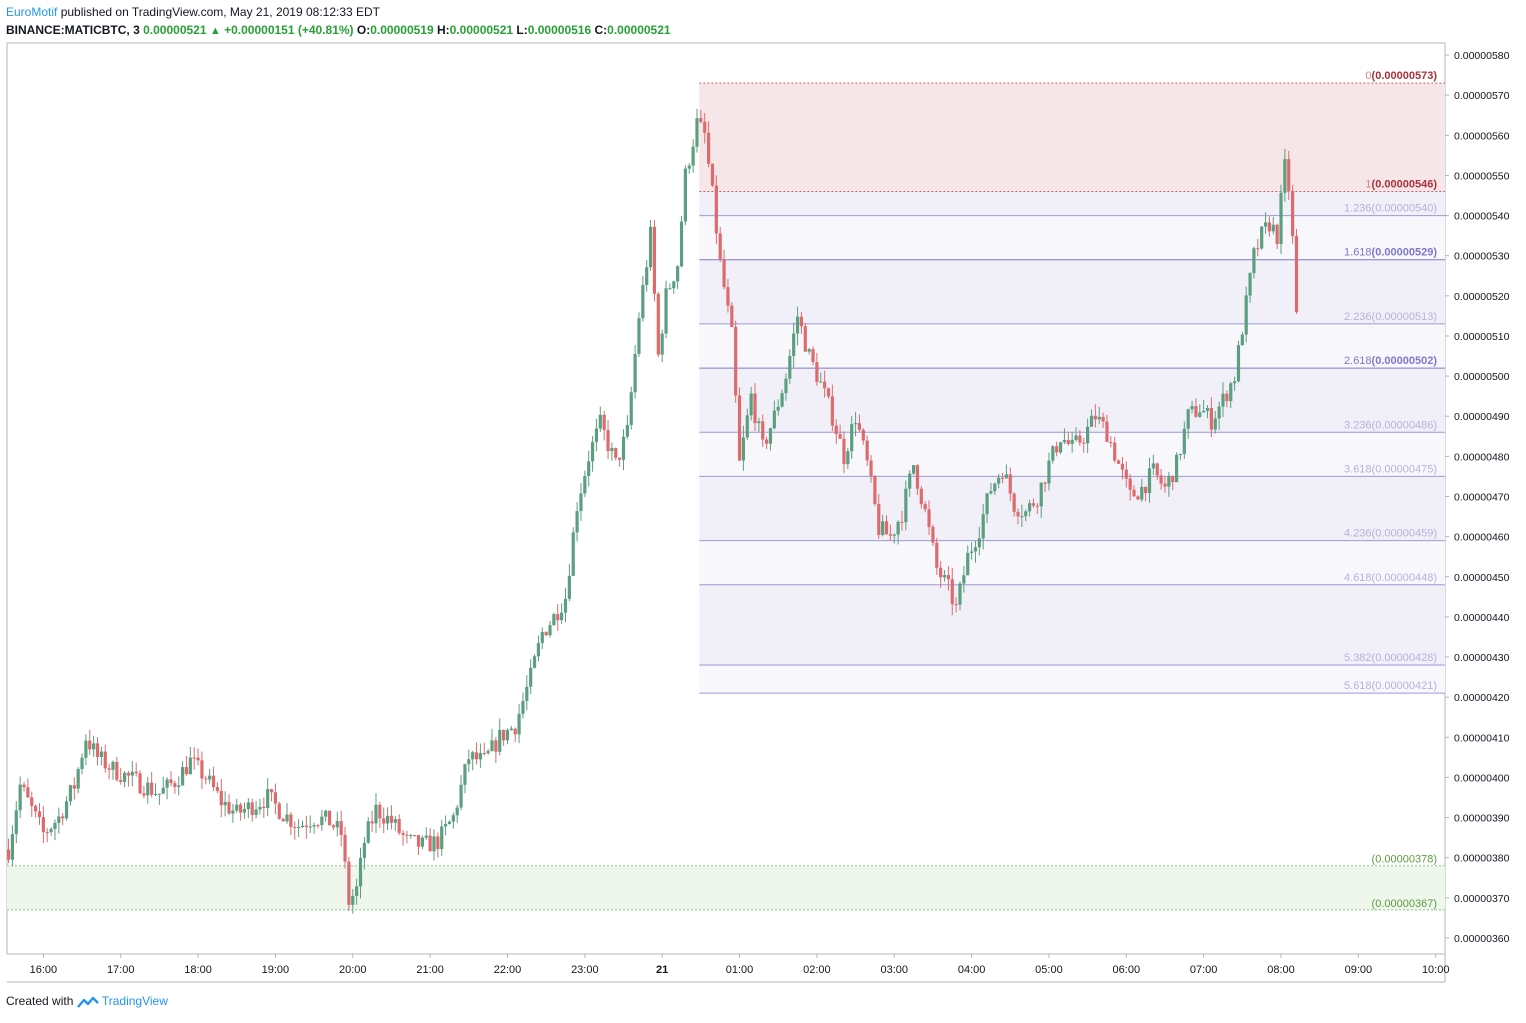  Describe the element at coordinates (443, 30) in the screenshot. I see `high-label: H:` at that location.